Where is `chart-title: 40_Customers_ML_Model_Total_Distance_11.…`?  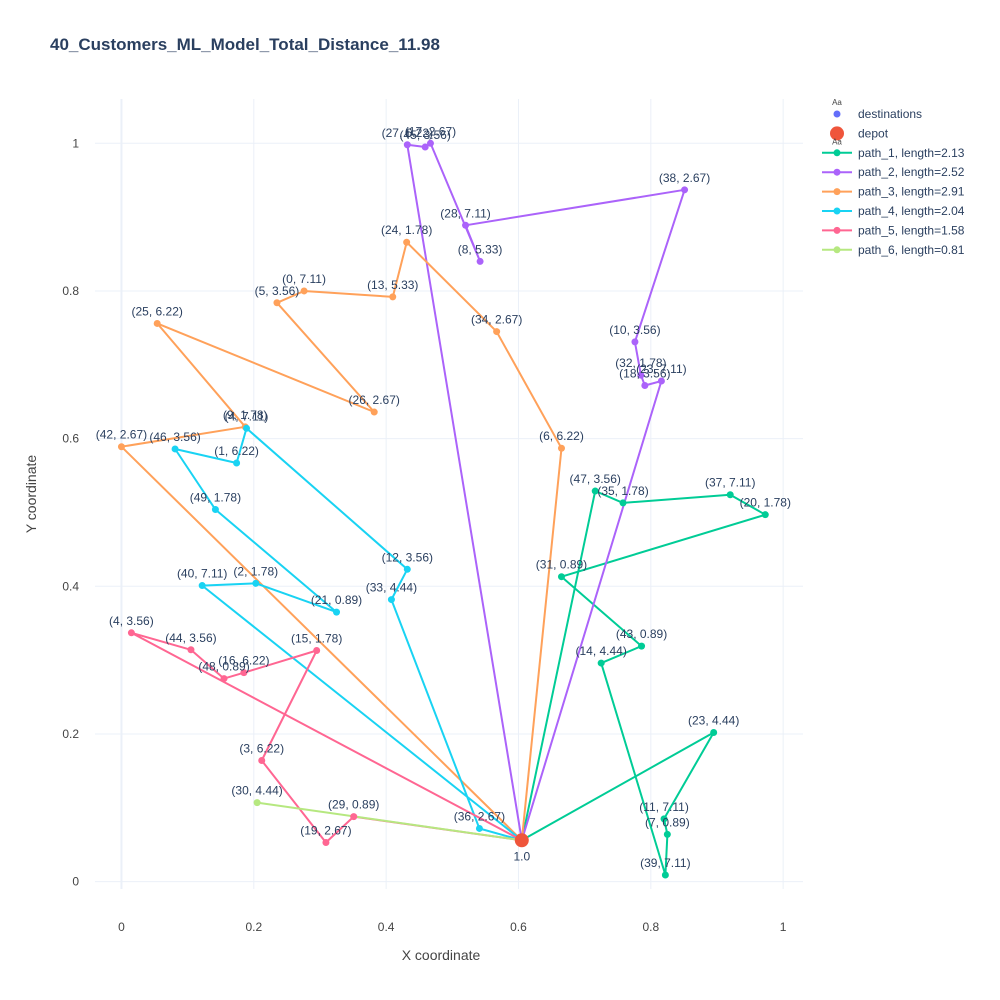
chart-title: 40_Customers_ML_Model_Total_Distance_11.… is located at coordinates (245, 44).